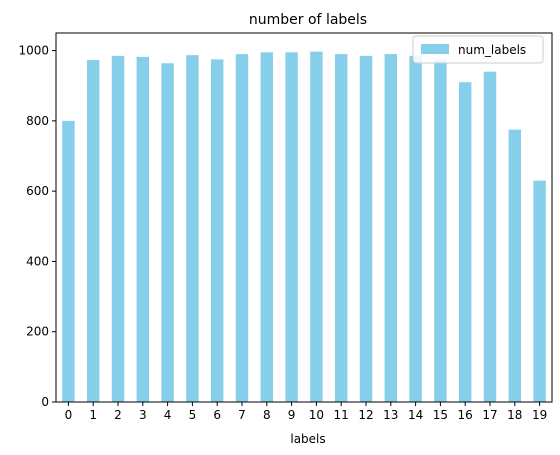 The image size is (560, 455). I want to click on x-tick-label-1: 1, so click(93, 415).